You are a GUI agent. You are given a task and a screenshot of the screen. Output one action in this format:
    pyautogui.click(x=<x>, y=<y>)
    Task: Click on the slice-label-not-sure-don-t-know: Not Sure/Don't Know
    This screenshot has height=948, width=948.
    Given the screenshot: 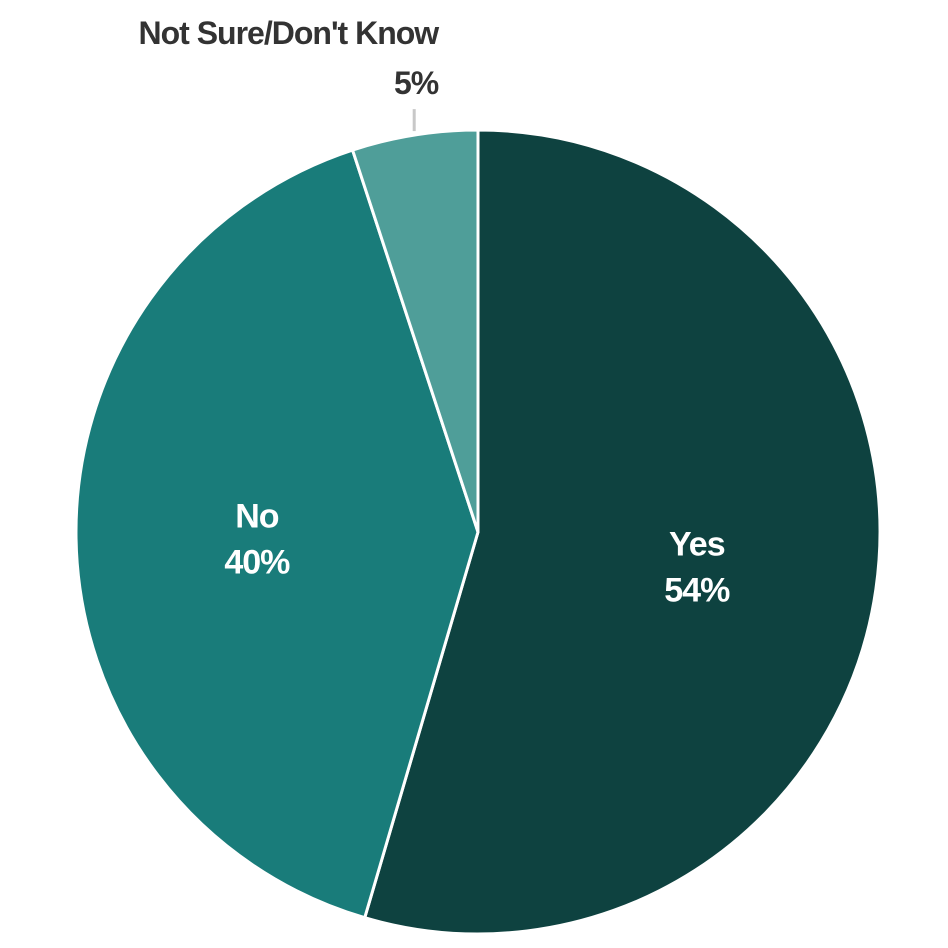 What is the action you would take?
    pyautogui.click(x=289, y=33)
    